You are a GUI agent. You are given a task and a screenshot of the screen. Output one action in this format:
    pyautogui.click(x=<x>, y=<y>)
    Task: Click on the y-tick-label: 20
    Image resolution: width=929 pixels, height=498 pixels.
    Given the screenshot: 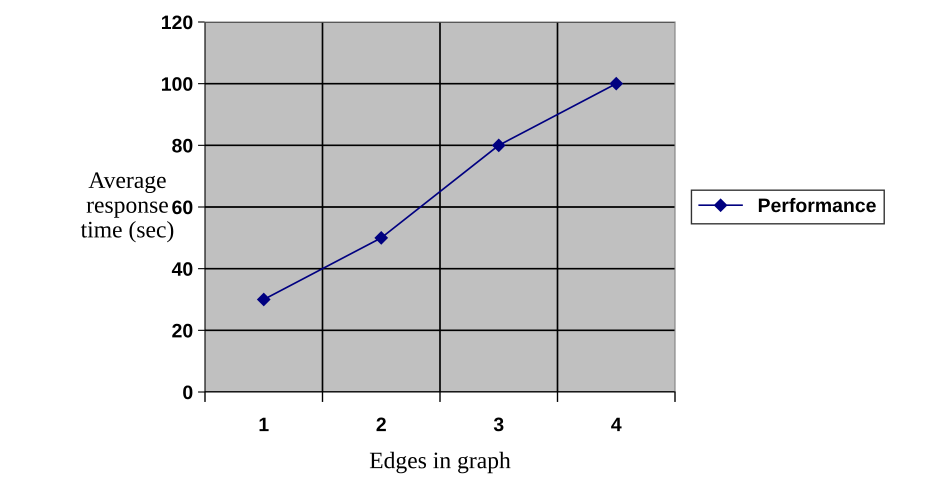 What is the action you would take?
    pyautogui.click(x=182, y=331)
    